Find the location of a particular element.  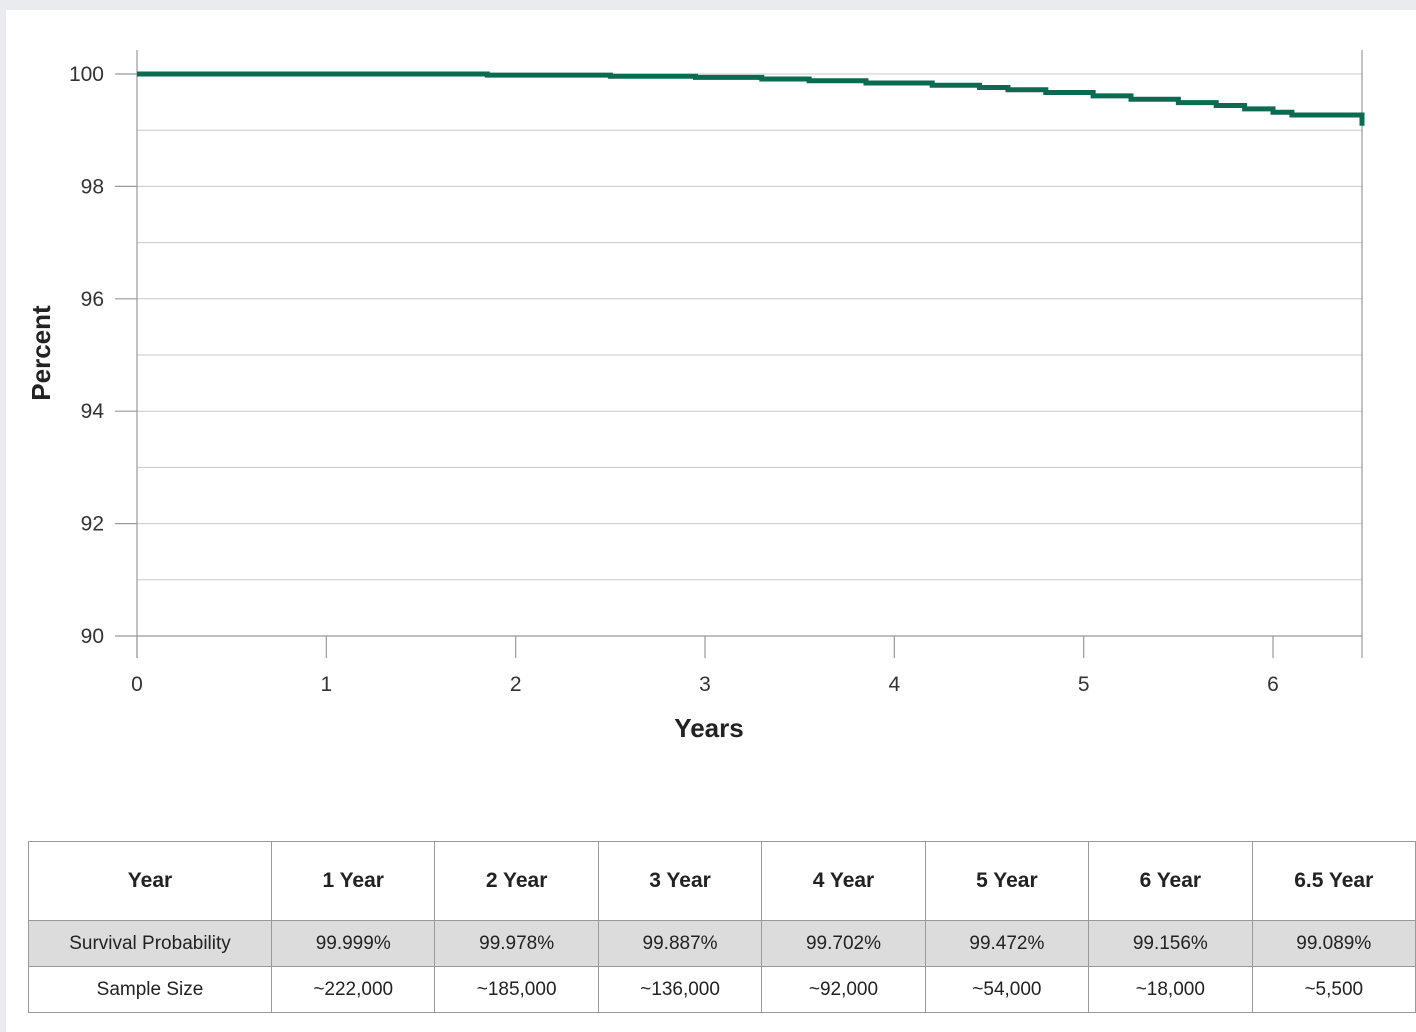

table-cell: ~54,000 is located at coordinates (1007, 989).